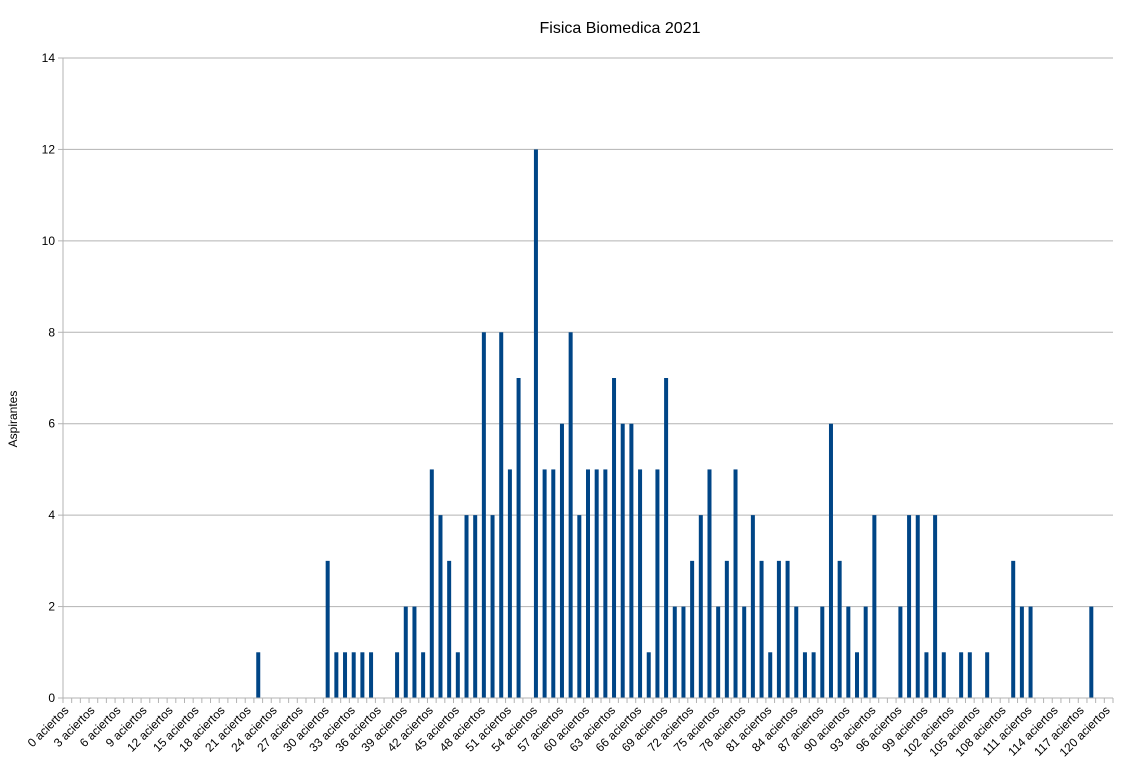 The width and height of the screenshot is (1124, 781). Describe the element at coordinates (51, 698) in the screenshot. I see `y-tick-label: 0` at that location.